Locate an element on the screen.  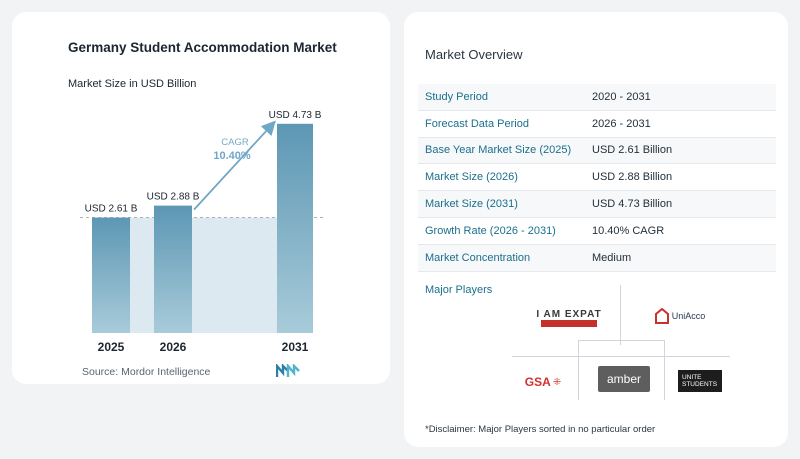
player-logo-uniacco: UniAcco is located at coordinates (680, 316).